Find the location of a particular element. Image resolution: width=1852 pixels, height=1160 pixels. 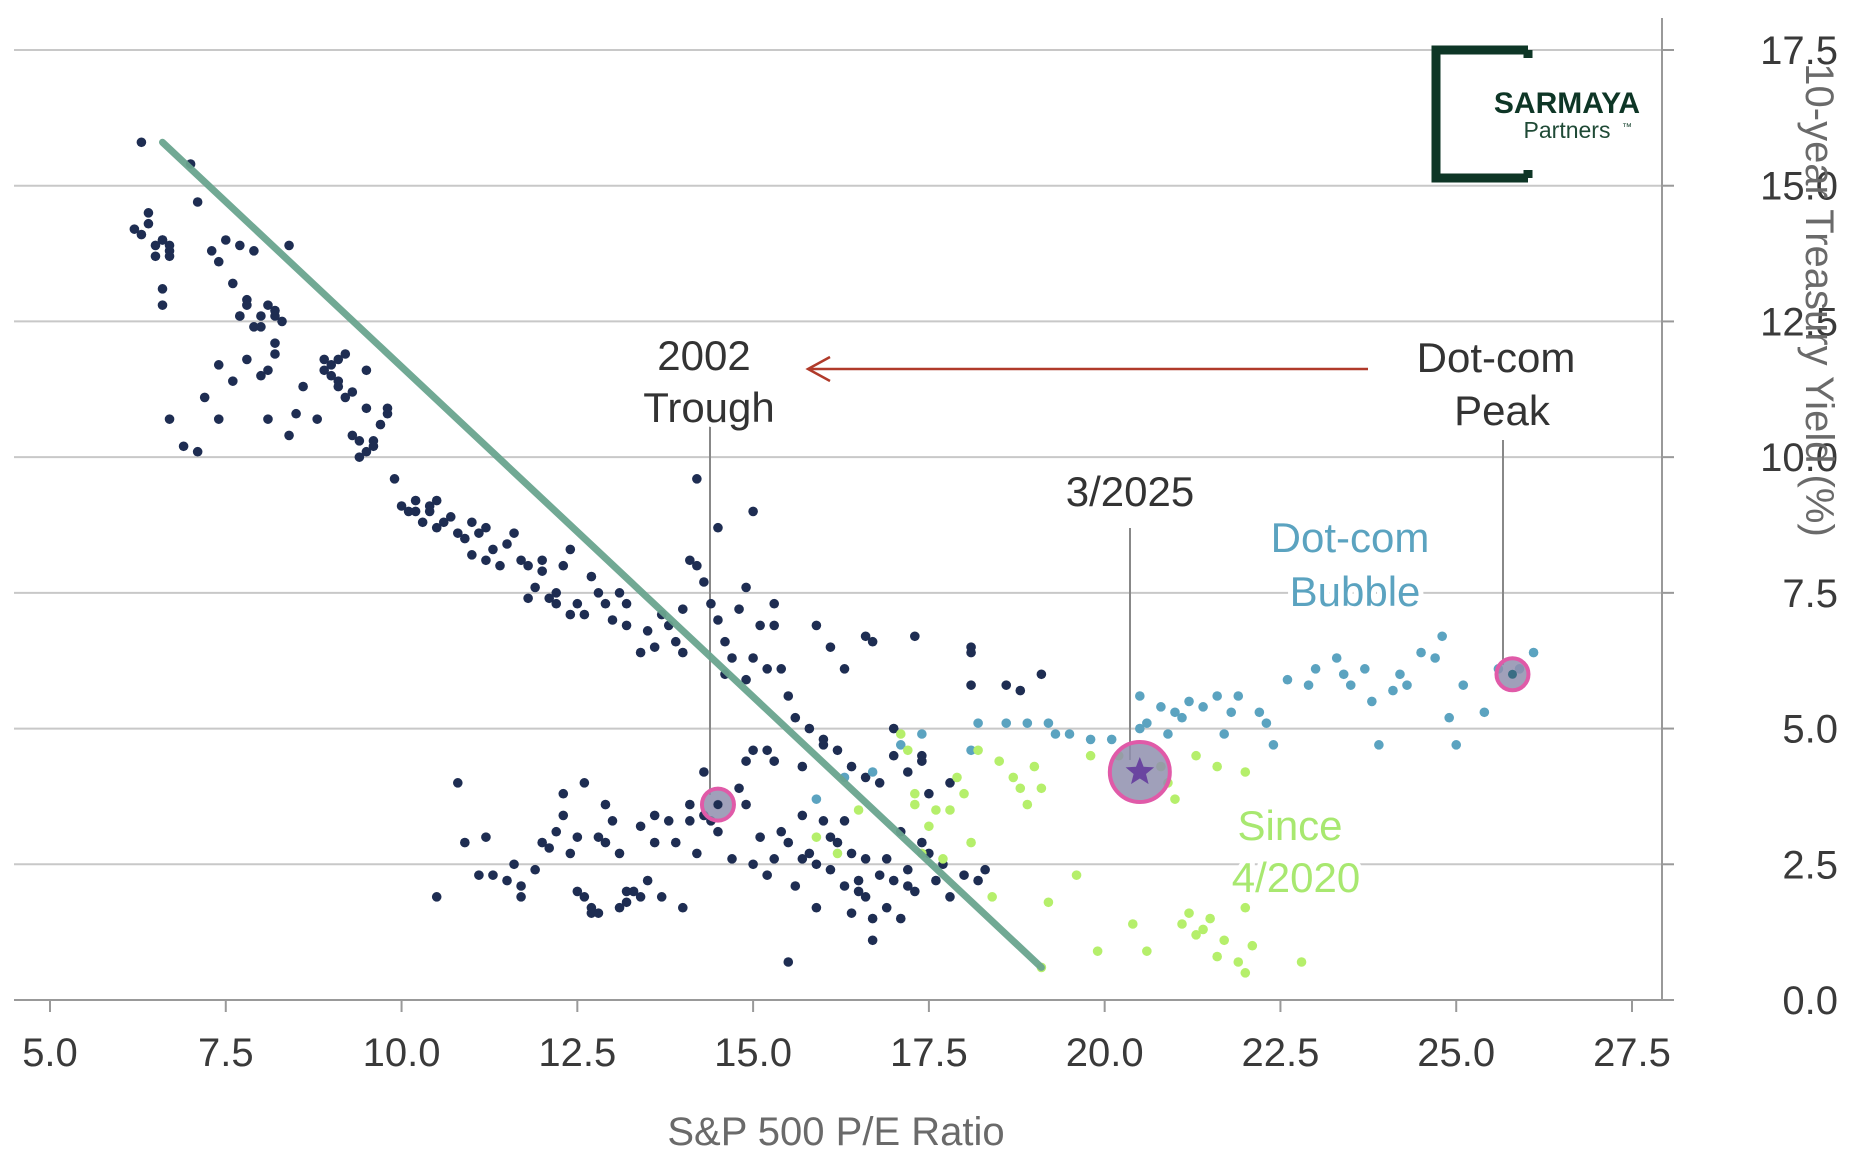

y-tick-label: 5.0 is located at coordinates (1810, 730).